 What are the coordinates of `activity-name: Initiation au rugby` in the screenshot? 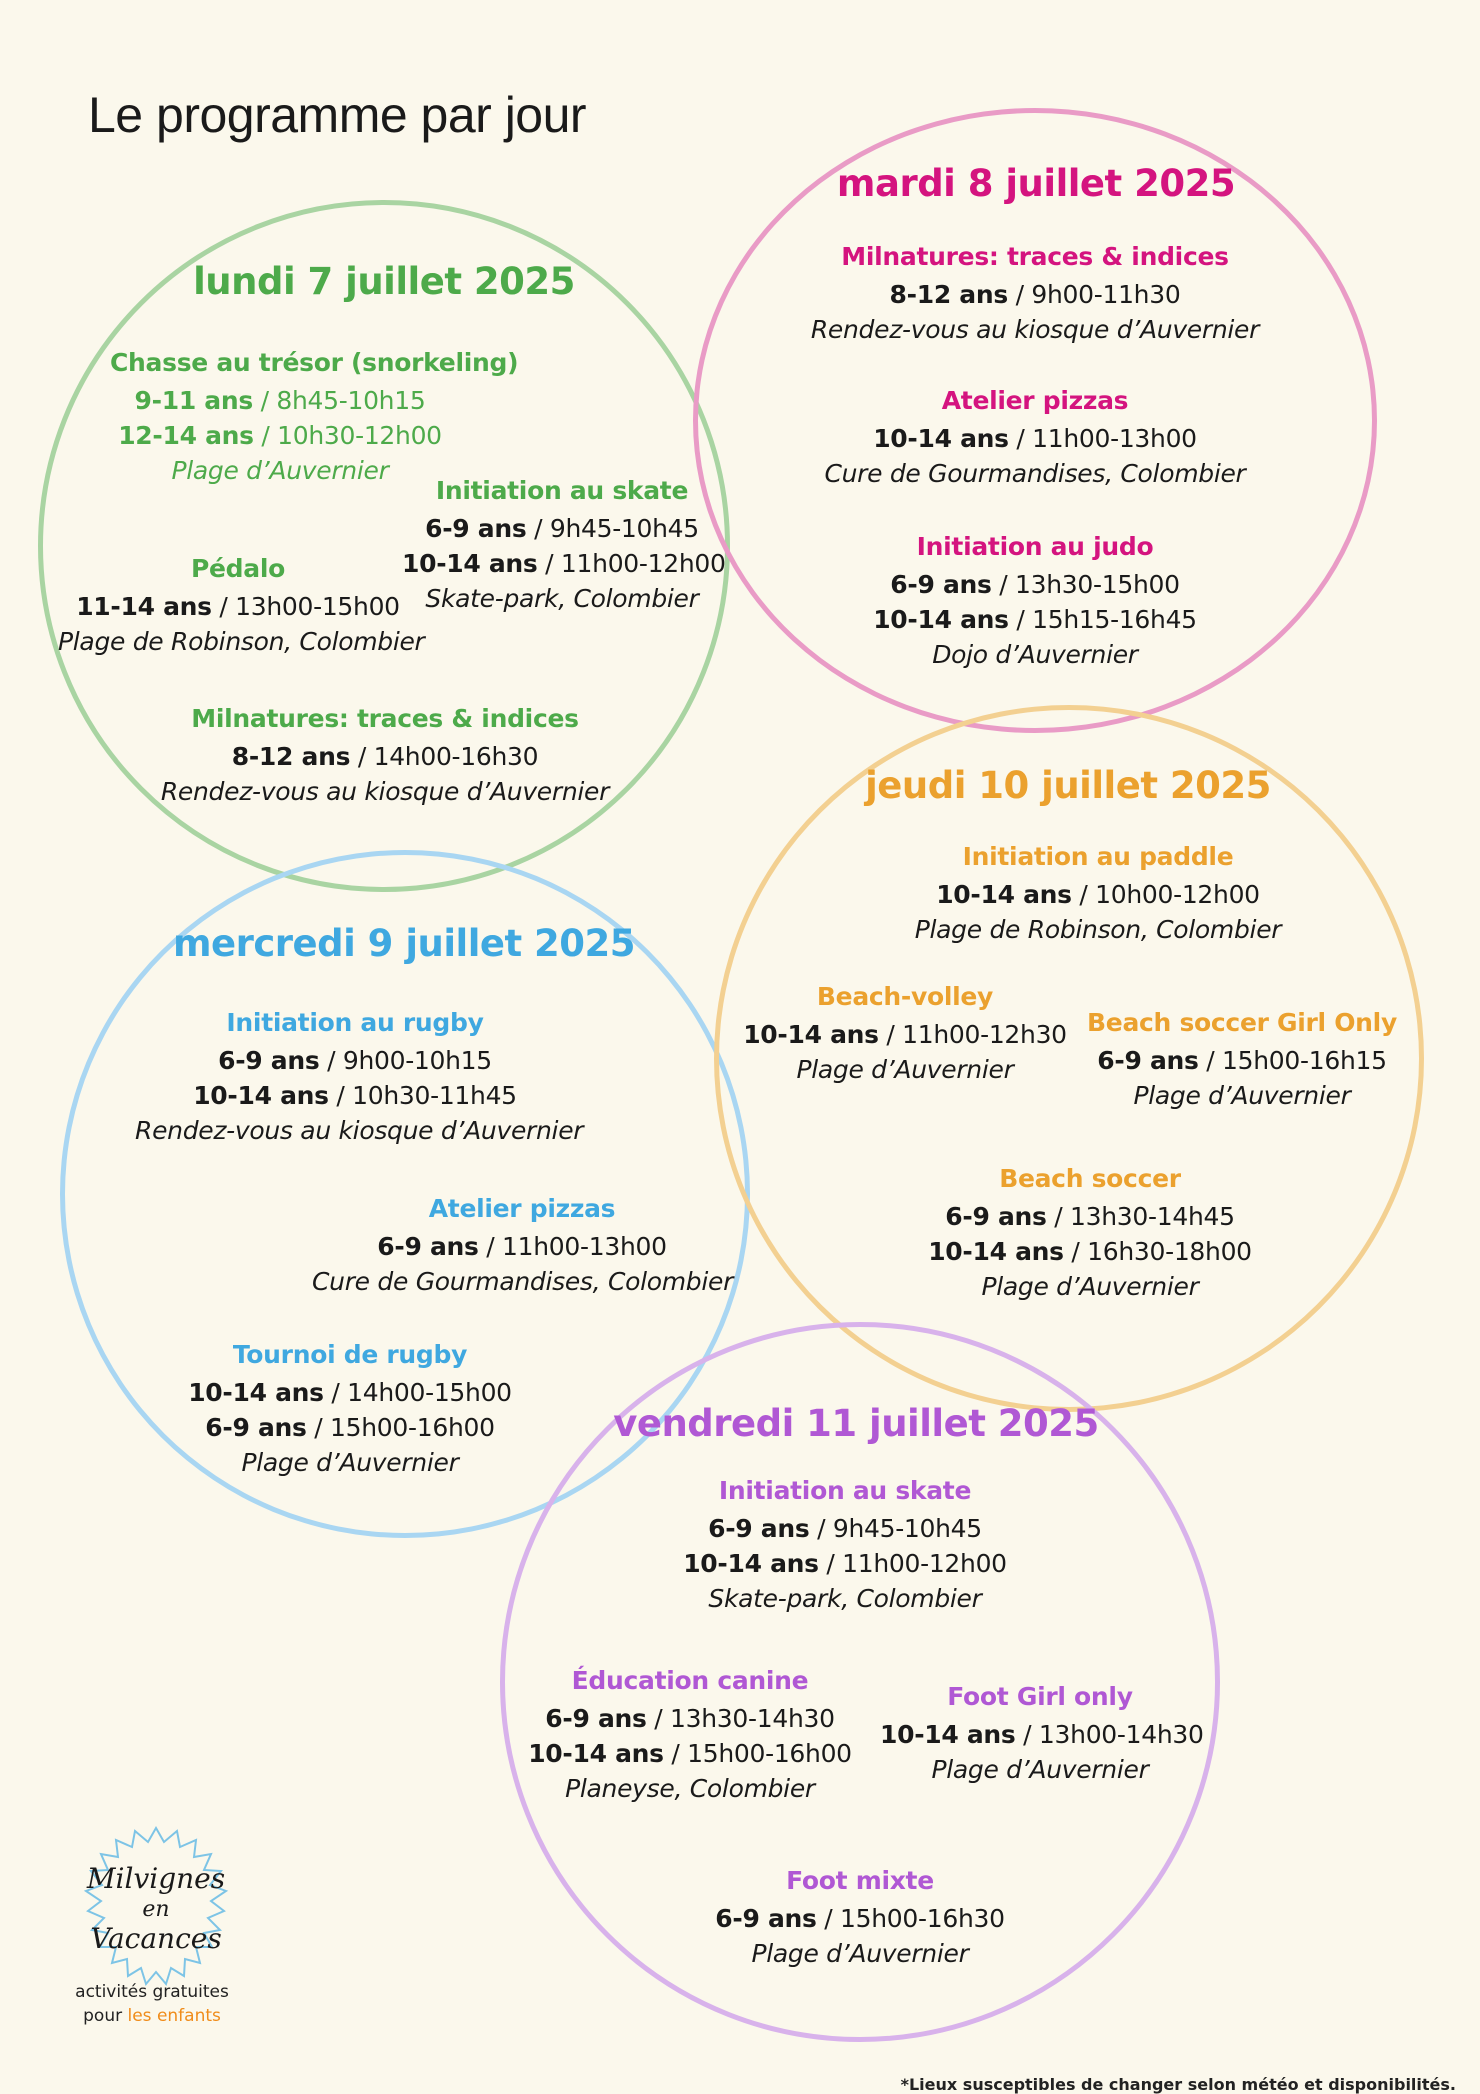 It's located at (355, 1022).